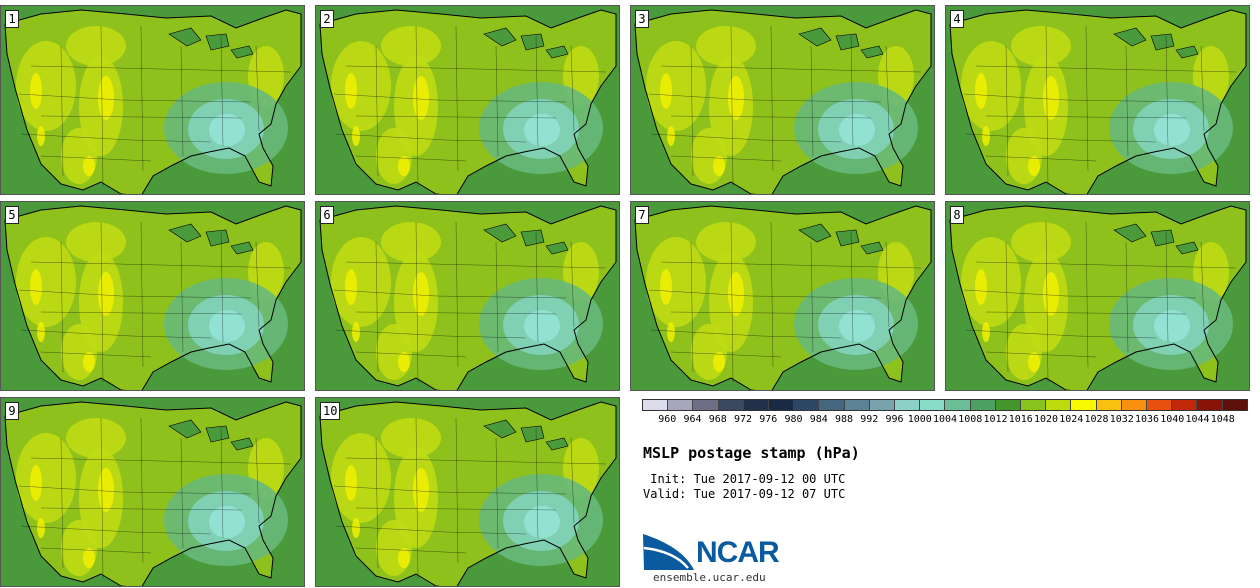 This screenshot has width=1260, height=588. What do you see at coordinates (668, 552) in the screenshot?
I see `ncar-swoosh-icon` at bounding box center [668, 552].